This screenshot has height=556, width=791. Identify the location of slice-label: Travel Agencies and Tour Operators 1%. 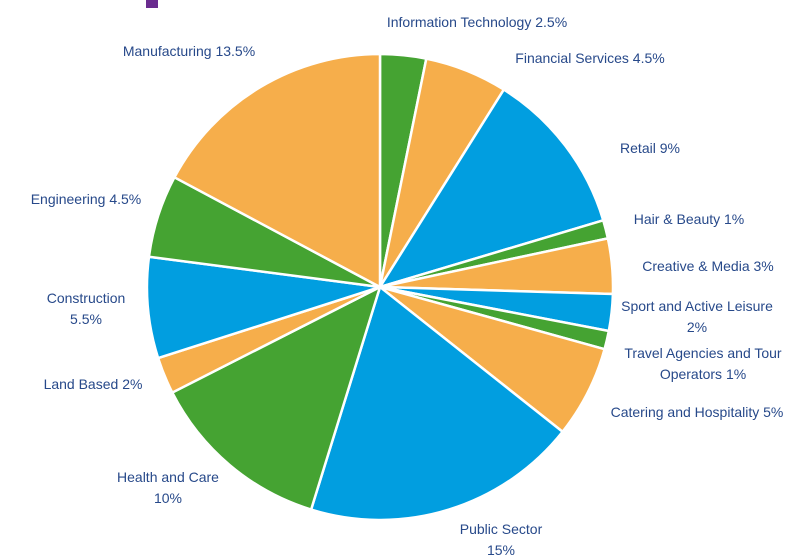
(703, 364).